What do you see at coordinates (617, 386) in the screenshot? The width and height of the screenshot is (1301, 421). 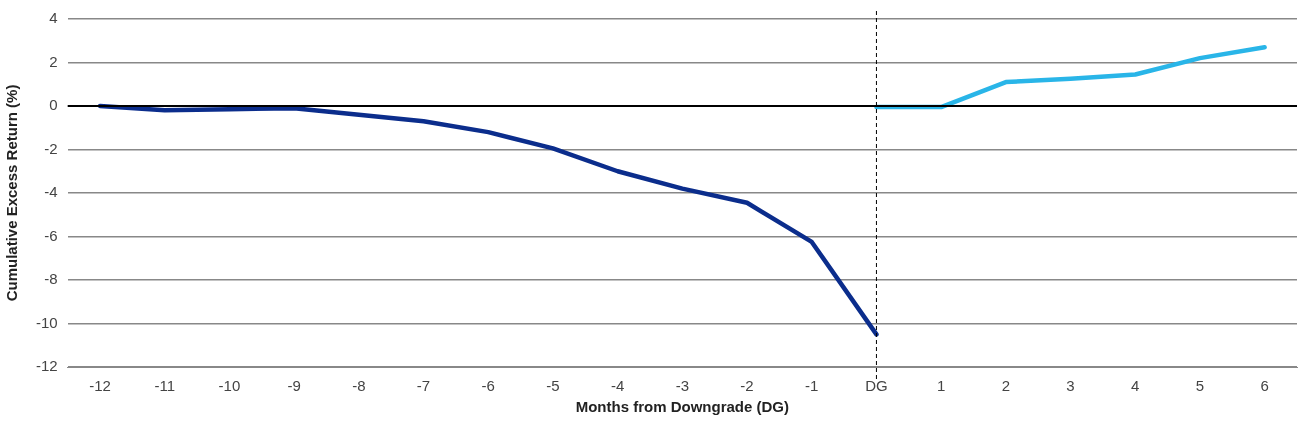 I see `x-tick-label: -4` at bounding box center [617, 386].